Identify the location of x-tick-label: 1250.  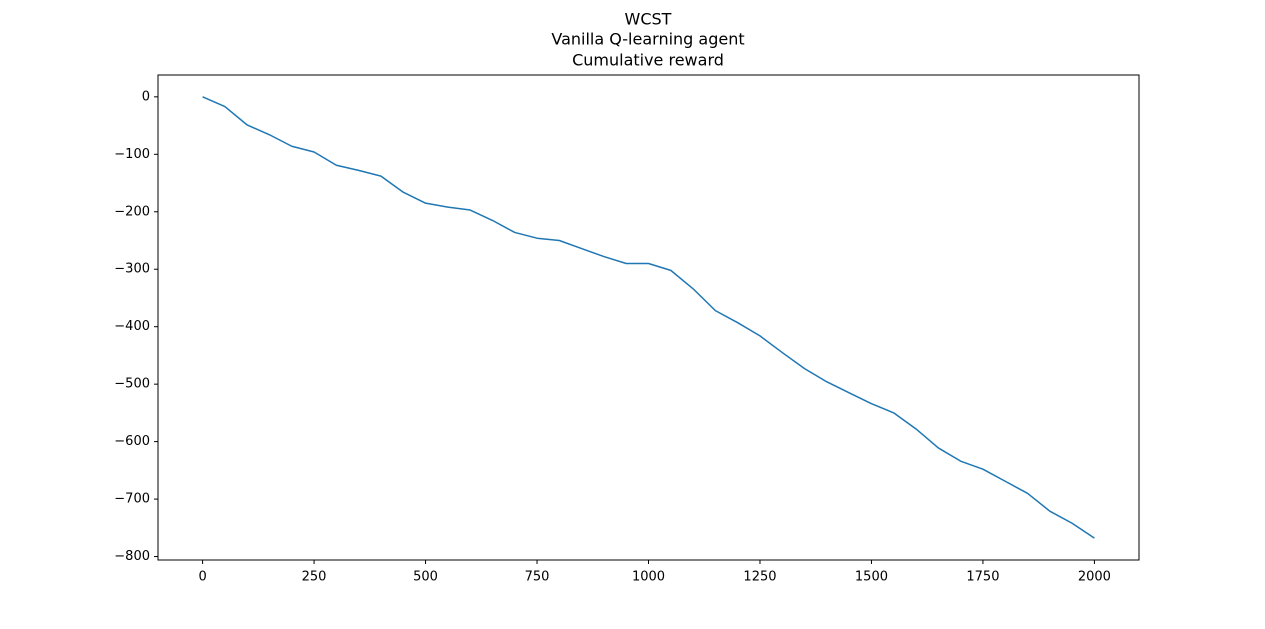
(759, 577).